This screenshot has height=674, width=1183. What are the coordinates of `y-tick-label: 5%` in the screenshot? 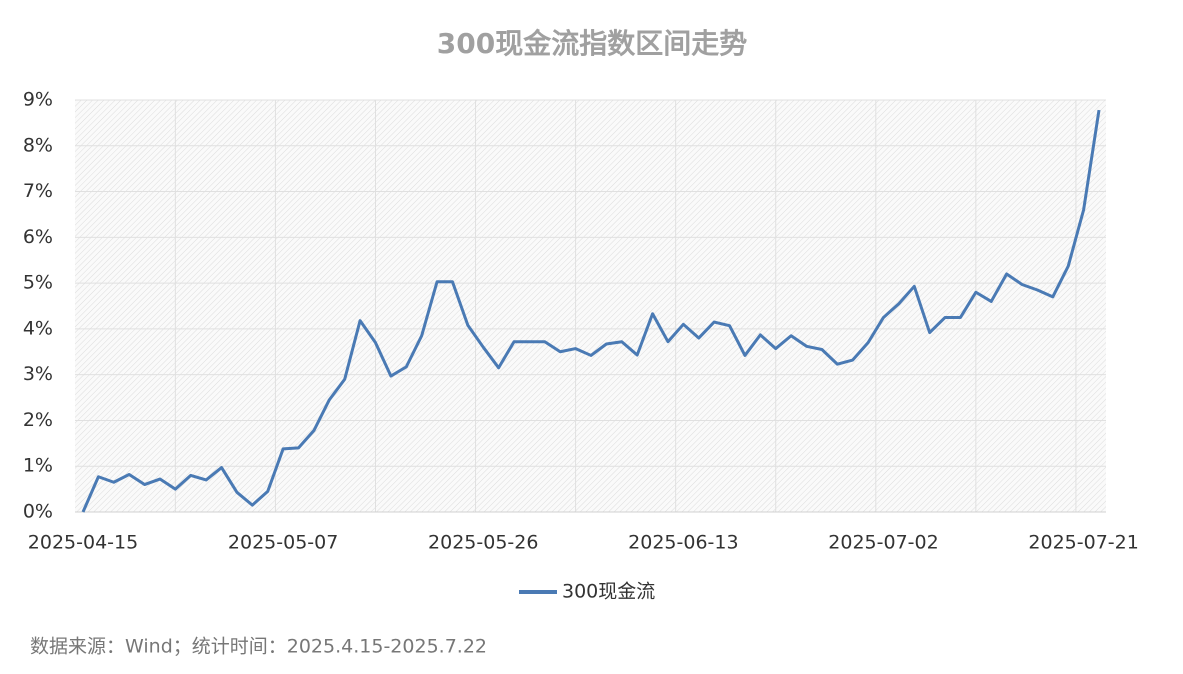 It's located at (38, 283).